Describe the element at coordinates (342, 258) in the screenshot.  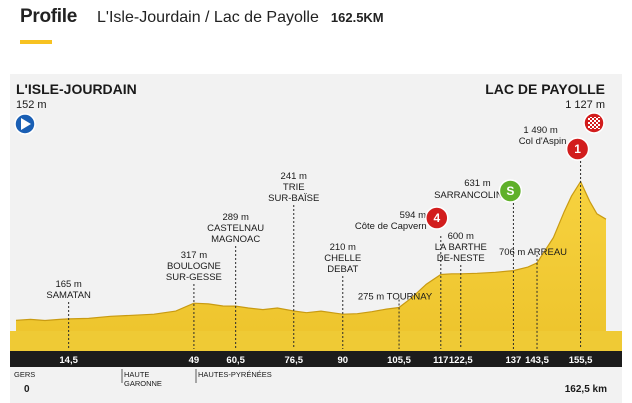
I see `waypoint-name-5-1: CHELLE` at that location.